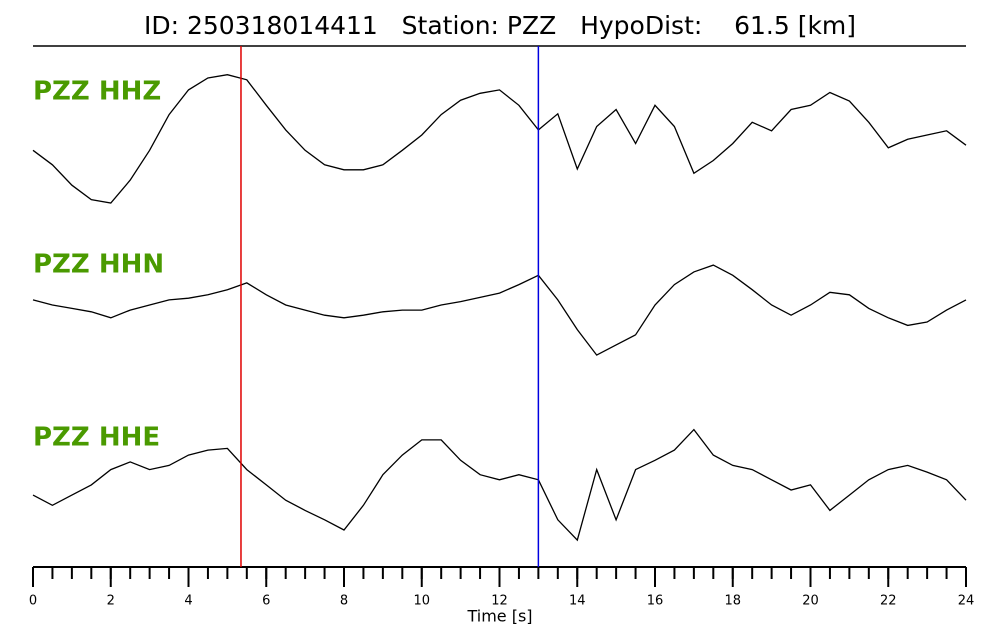  What do you see at coordinates (499, 310) in the screenshot?
I see `trace` at bounding box center [499, 310].